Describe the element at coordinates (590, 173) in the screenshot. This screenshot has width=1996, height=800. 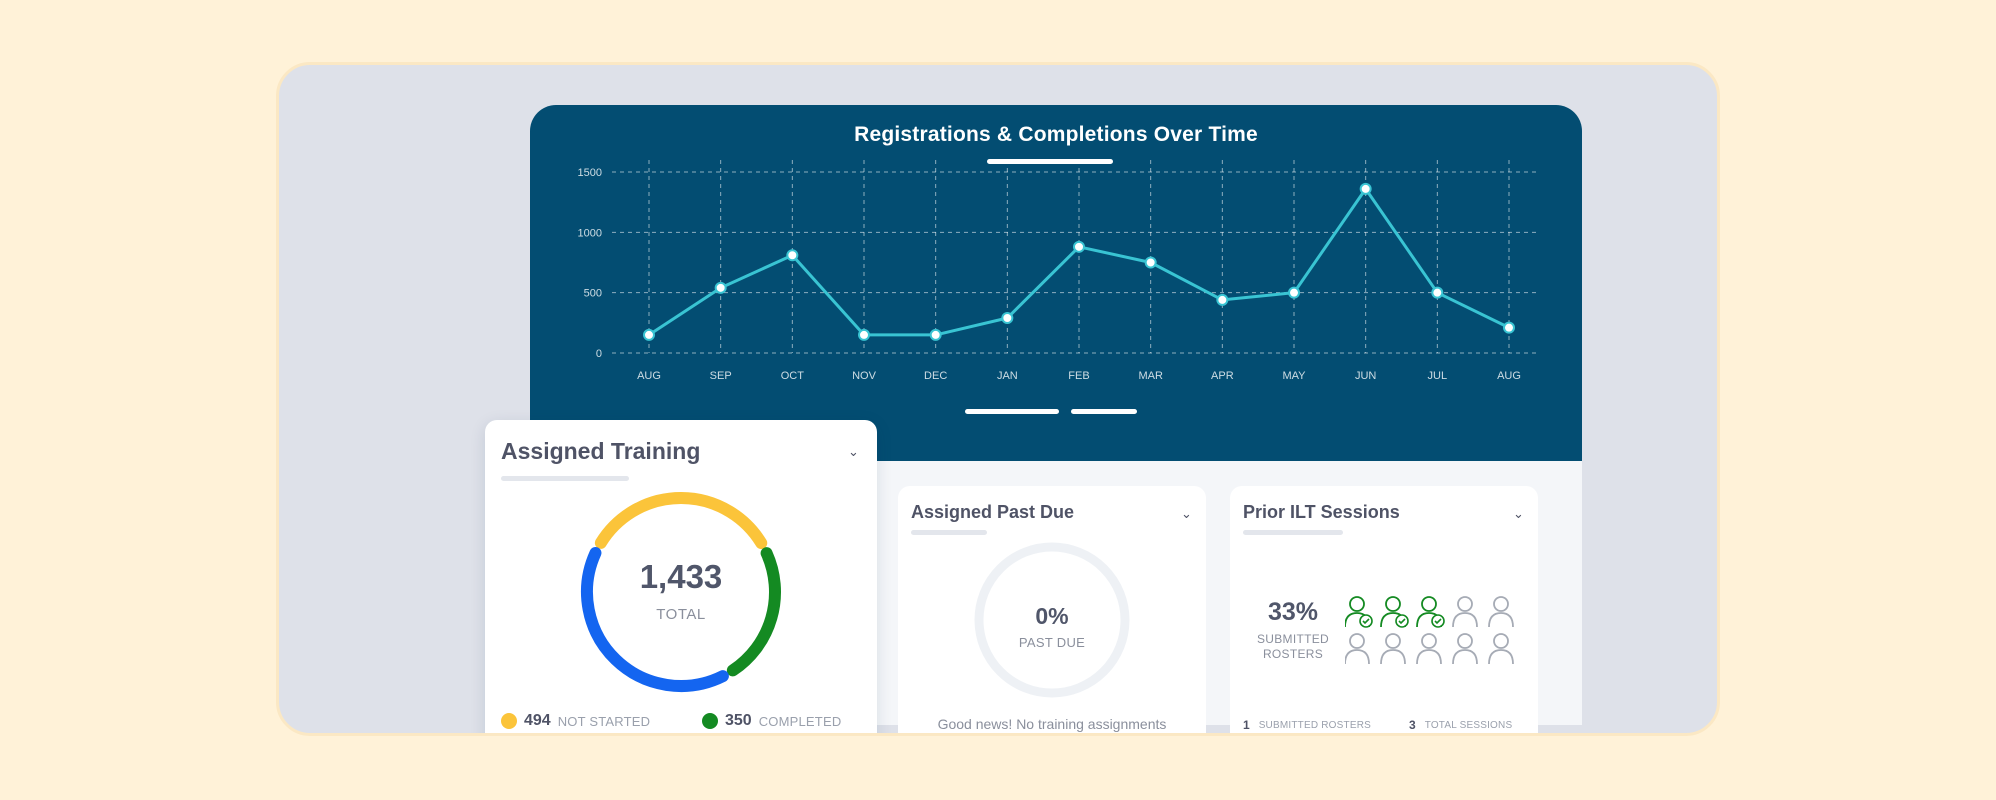
I see `y-tick-label: 1500` at that location.